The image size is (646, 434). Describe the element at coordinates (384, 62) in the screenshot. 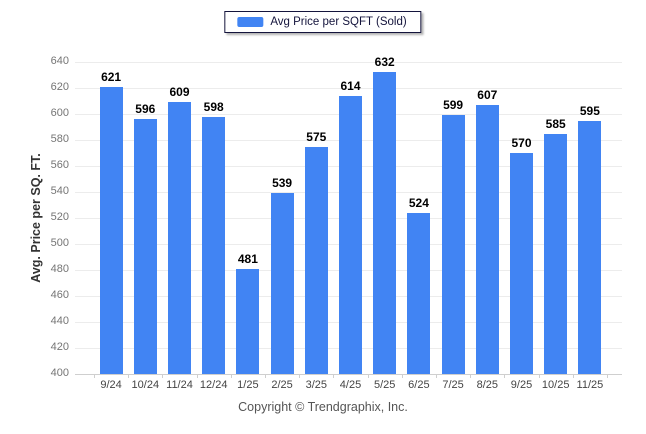

I see `bar-value-label: 632` at that location.